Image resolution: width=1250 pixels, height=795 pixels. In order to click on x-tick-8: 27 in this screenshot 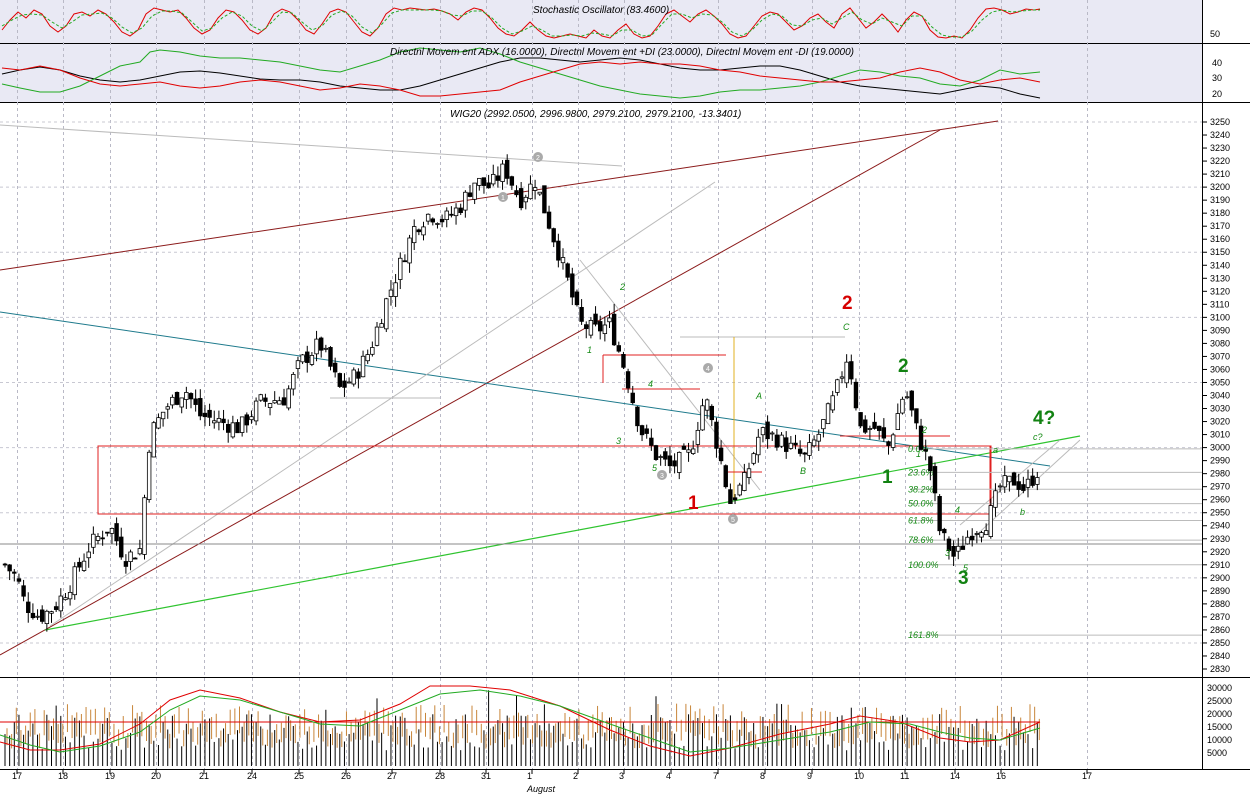, I will do `click(392, 776)`.